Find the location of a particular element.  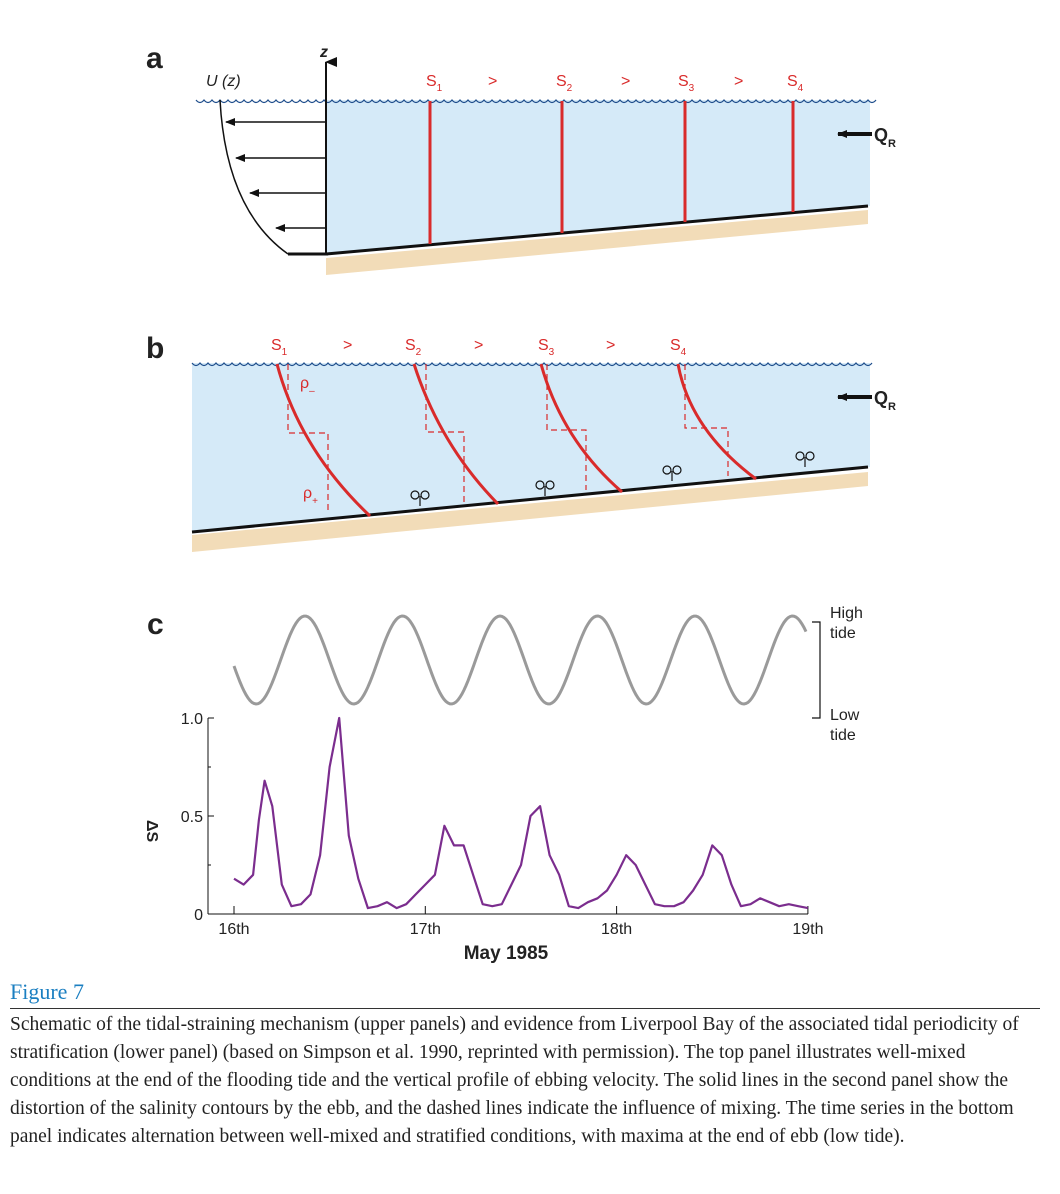

y-tick-label: 0.5 is located at coordinates (192, 817).